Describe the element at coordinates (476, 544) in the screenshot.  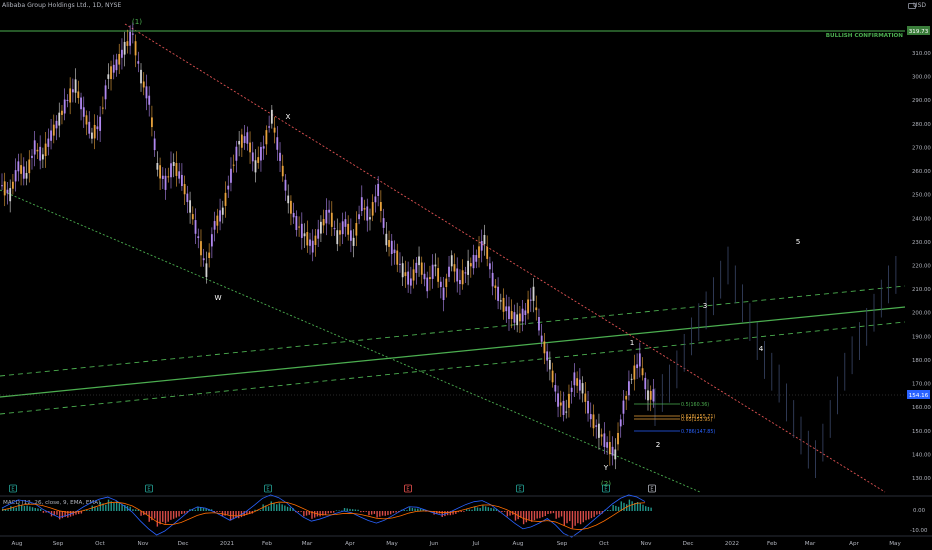
I see `x-tick-label: Jul` at that location.